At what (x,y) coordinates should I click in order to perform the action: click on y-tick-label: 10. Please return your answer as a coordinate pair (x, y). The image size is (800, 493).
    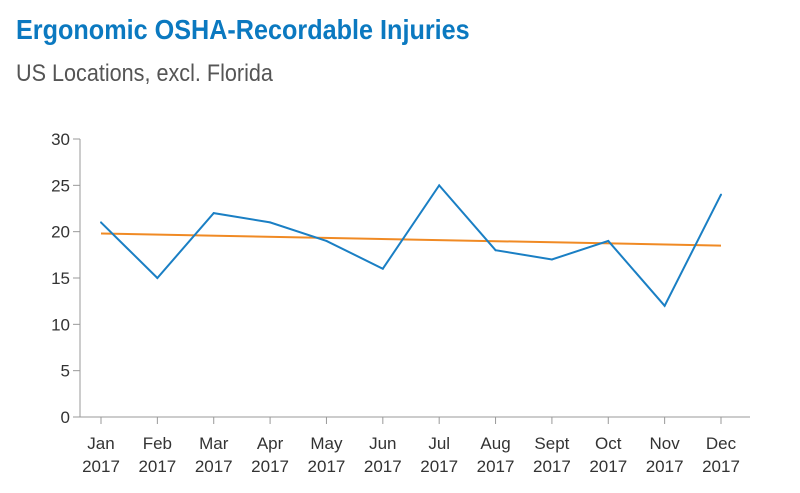
    Looking at the image, I should click on (60, 324).